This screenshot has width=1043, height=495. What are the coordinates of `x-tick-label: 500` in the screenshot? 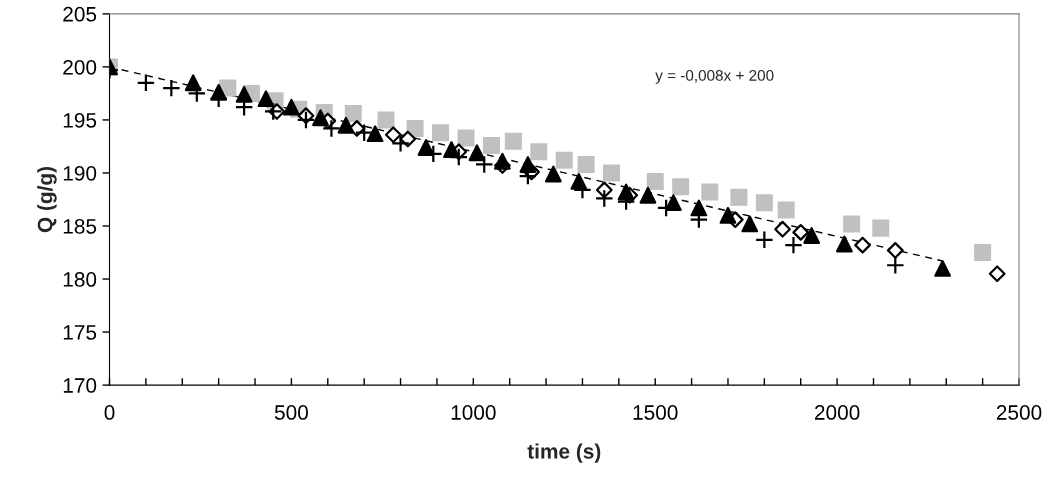 It's located at (291, 412).